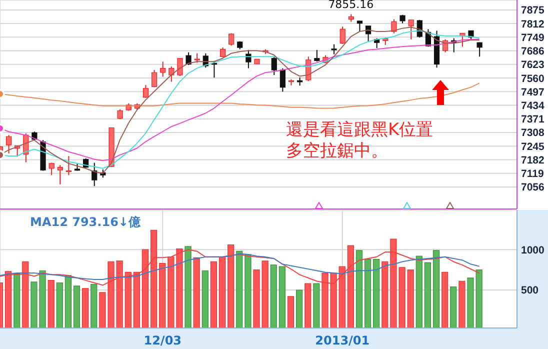 The width and height of the screenshot is (548, 349). What do you see at coordinates (533, 52) in the screenshot?
I see `y-tick-label: 7686` at bounding box center [533, 52].